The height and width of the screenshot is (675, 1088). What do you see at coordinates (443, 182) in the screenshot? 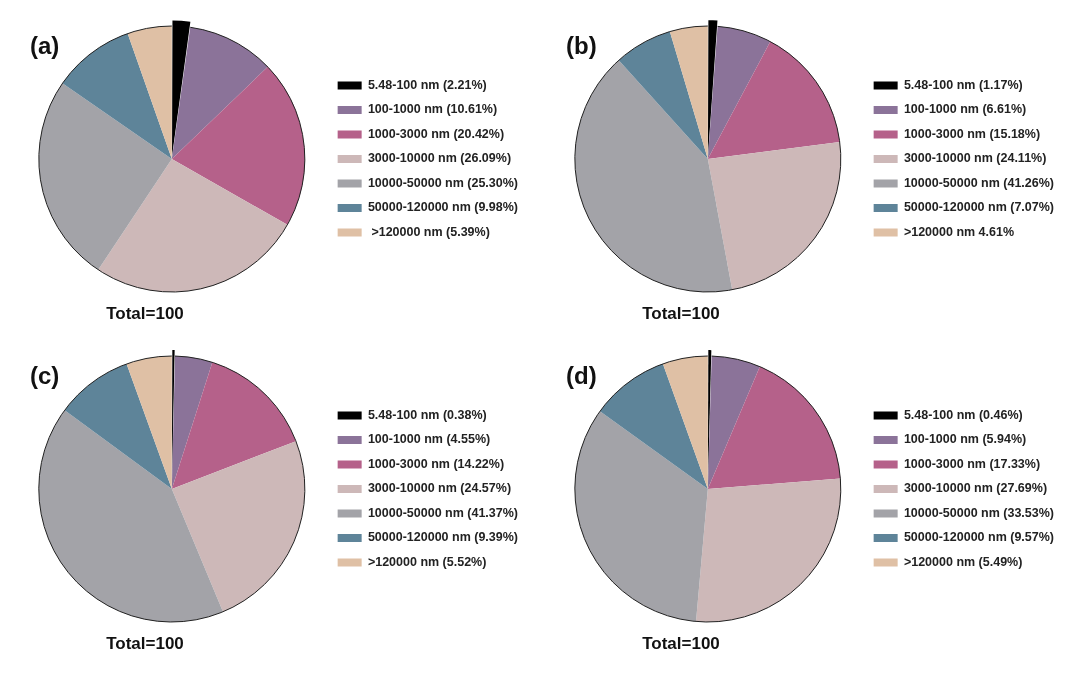
I see `legend-label: 10000-50000 nm (25.30%)` at bounding box center [443, 182].